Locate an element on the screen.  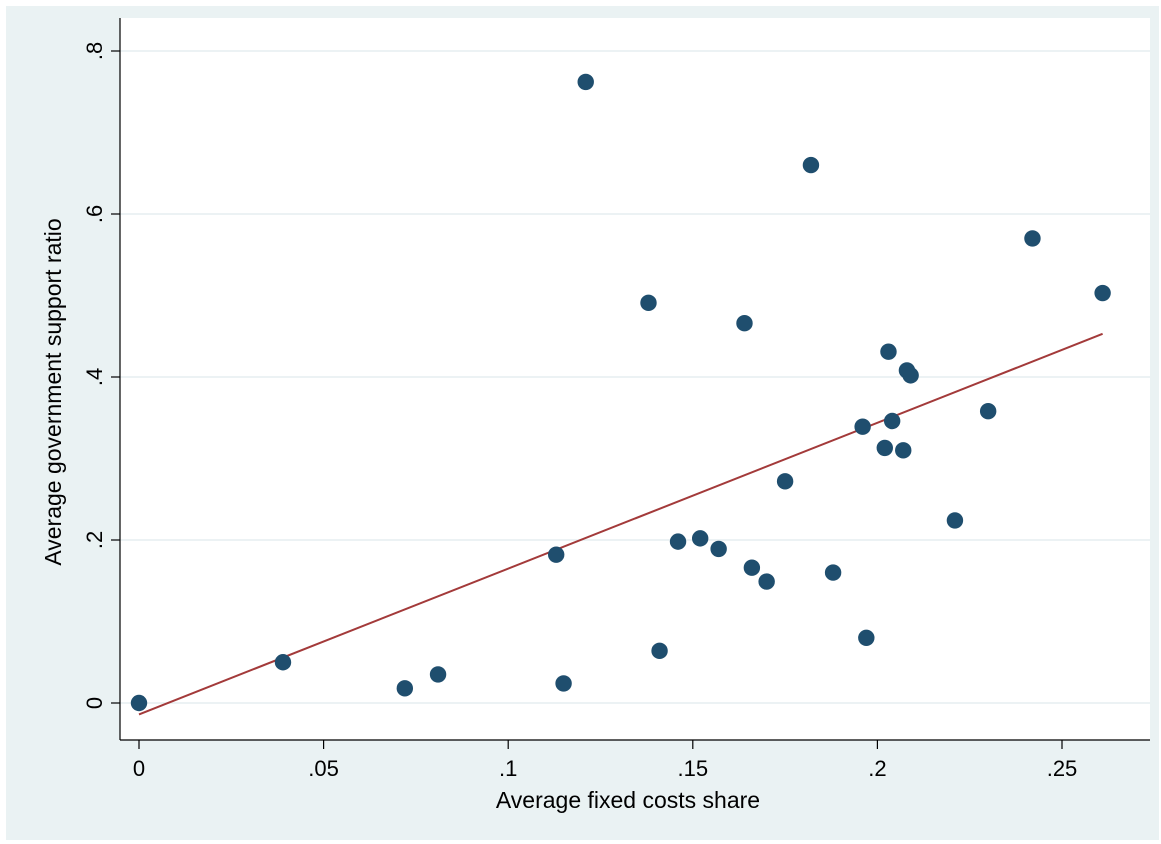
y-axis-title: Average government support ratio is located at coordinates (53, 391).